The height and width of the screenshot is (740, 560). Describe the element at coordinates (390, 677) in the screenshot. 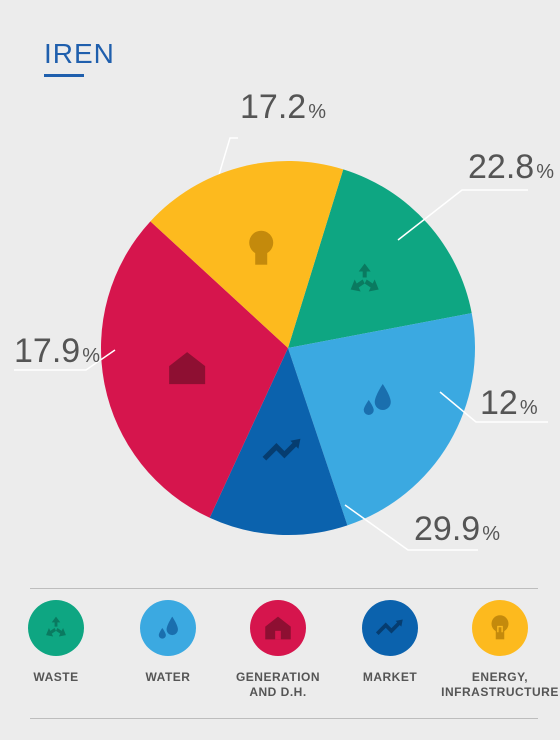

I see `legend-label-market: MARKET` at that location.